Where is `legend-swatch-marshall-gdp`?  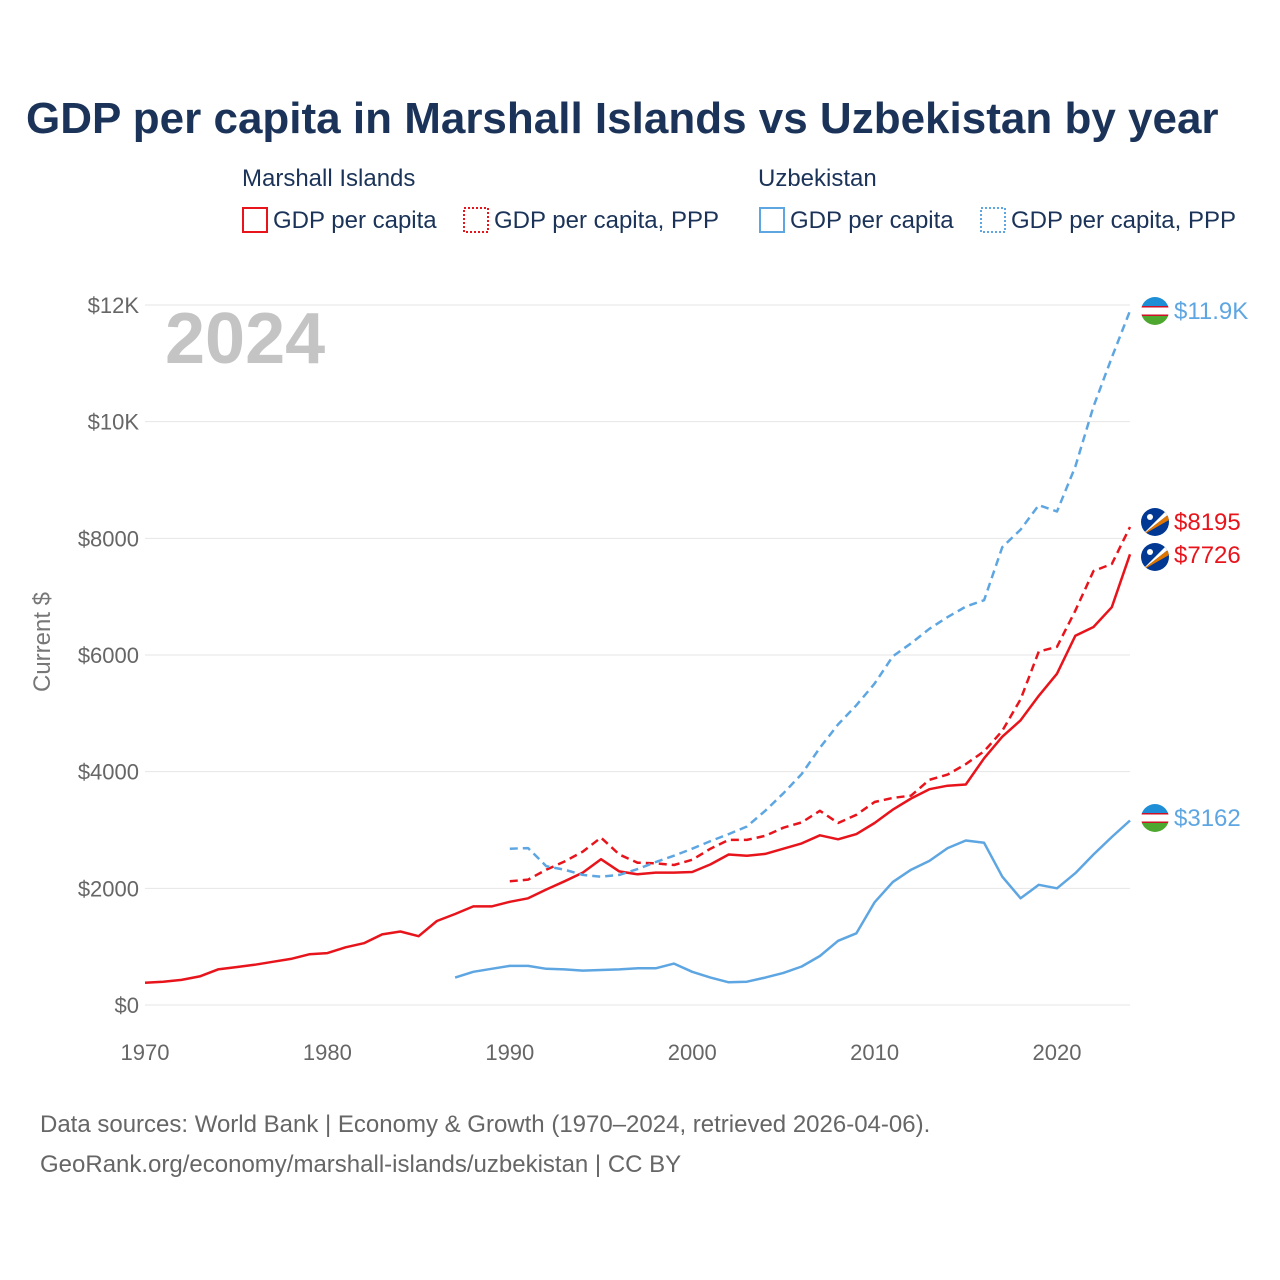
legend-swatch-marshall-gdp is located at coordinates (255, 220).